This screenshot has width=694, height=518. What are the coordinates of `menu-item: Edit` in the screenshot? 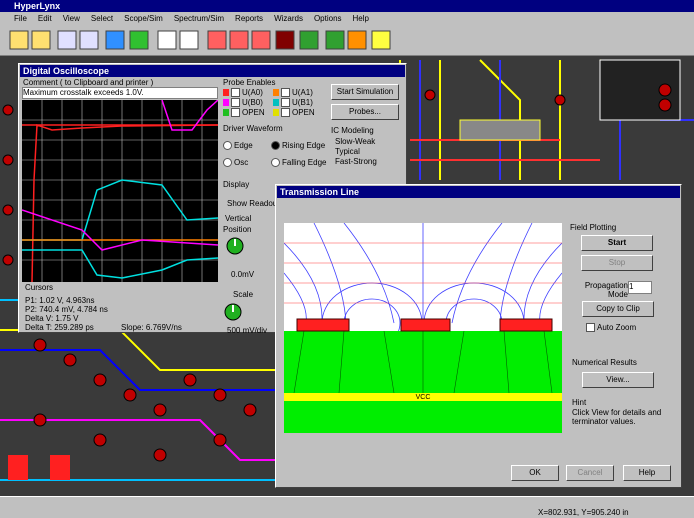 It's located at (44, 18).